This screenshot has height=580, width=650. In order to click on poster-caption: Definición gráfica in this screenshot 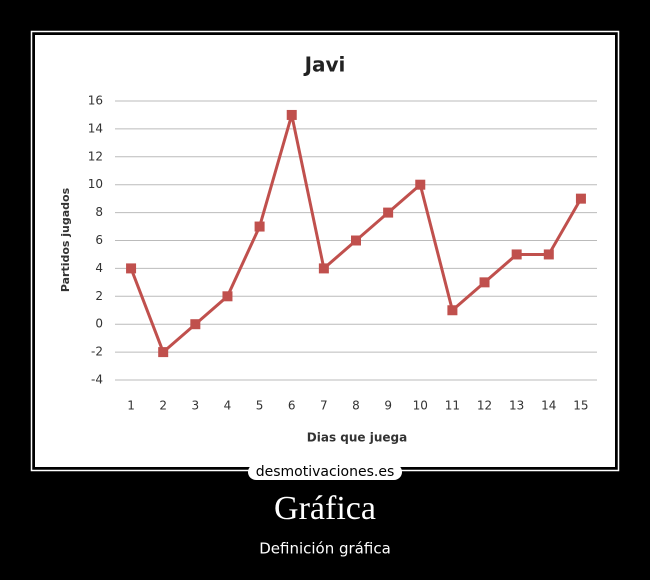, I will do `click(325, 549)`.